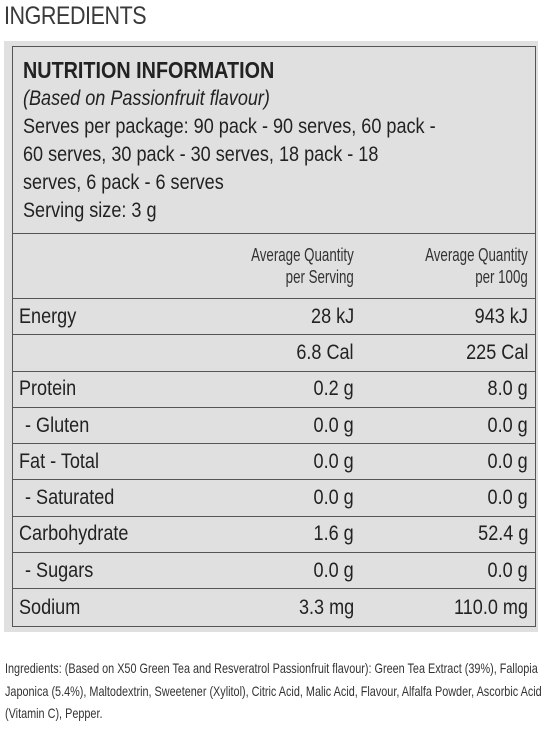  I want to click on value-per-serving: 28 kJ, so click(329, 316).